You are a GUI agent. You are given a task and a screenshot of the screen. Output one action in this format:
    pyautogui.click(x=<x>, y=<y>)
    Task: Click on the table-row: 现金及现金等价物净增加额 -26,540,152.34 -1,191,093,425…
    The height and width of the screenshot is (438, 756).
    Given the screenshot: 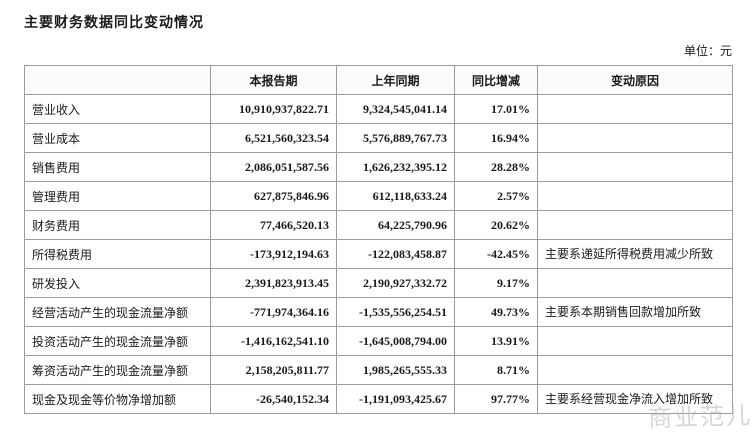 What is the action you would take?
    pyautogui.click(x=378, y=399)
    